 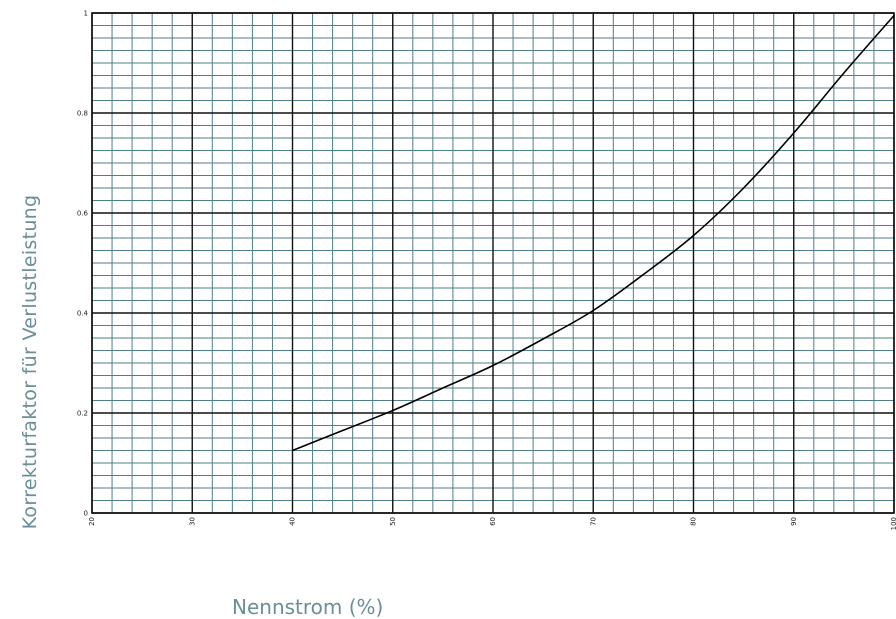 I want to click on x-tick-label: 60, so click(x=493, y=521).